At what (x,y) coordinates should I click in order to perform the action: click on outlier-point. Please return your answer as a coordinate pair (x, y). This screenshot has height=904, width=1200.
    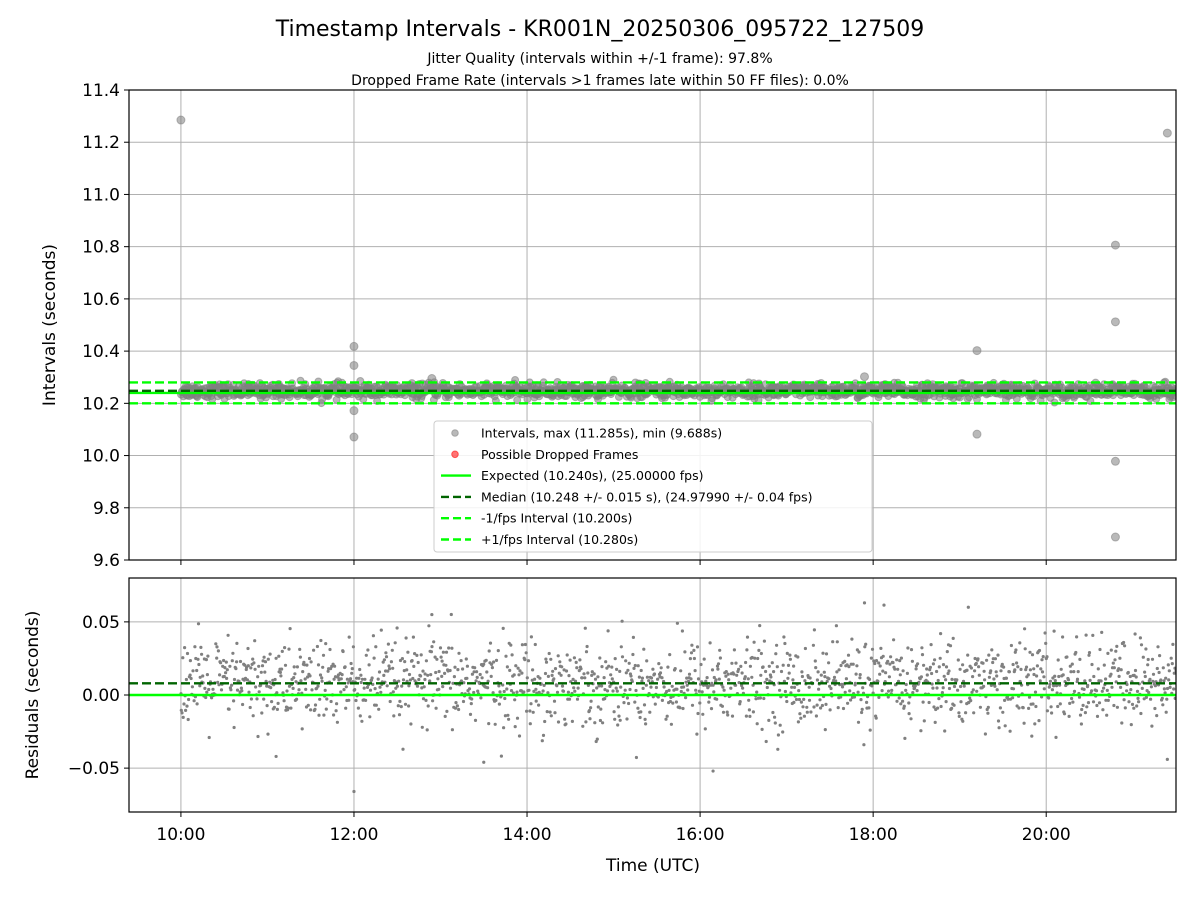
    Looking at the image, I should click on (181, 120).